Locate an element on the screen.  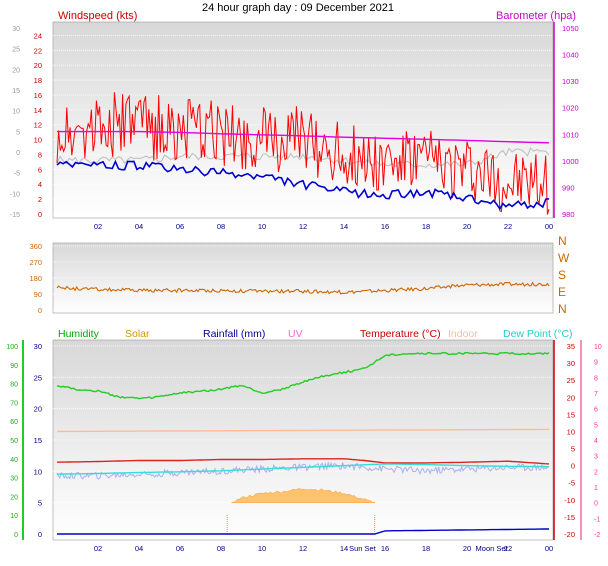
wind-tick-label: 24 is located at coordinates (38, 35).